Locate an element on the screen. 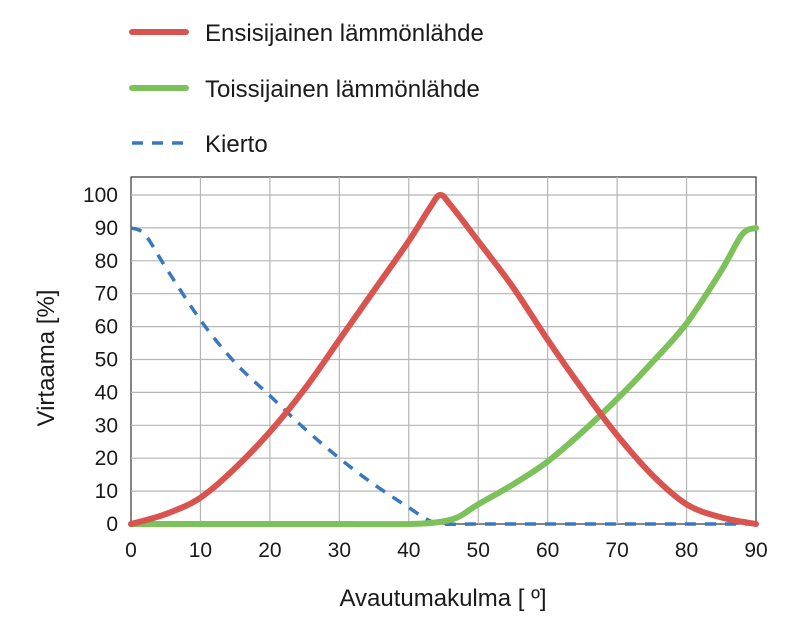  y-tick-label: 20 is located at coordinates (106, 458).